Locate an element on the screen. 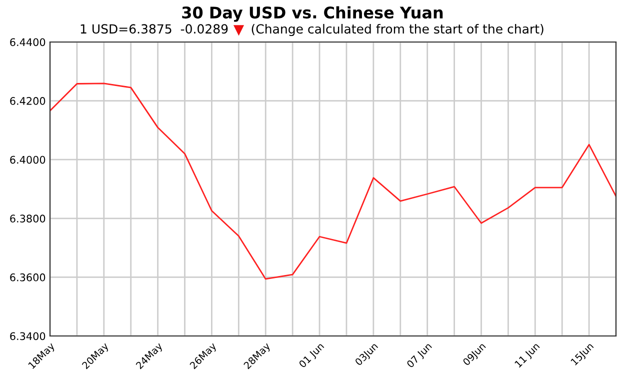  x-tick-label: 01 Jun is located at coordinates (312, 356).